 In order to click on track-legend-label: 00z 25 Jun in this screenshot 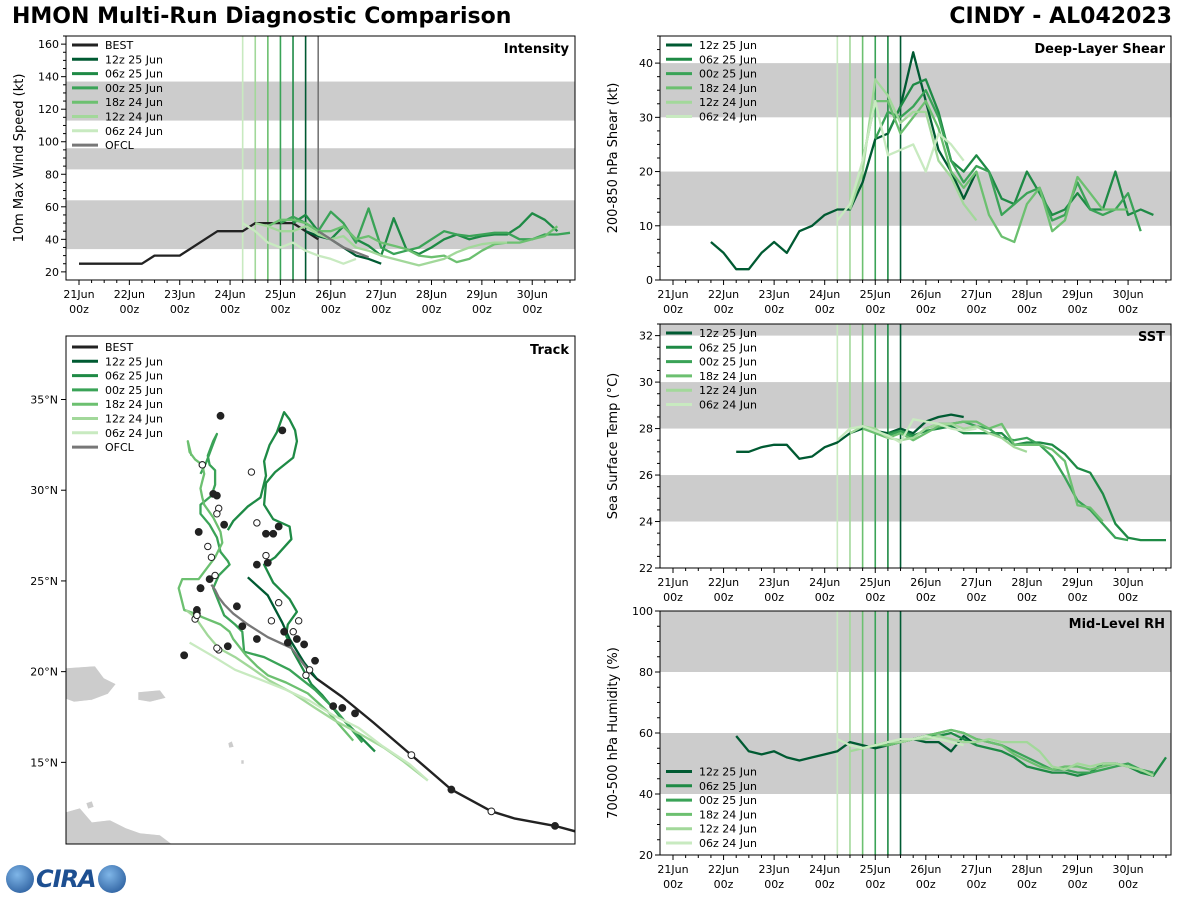, I will do `click(134, 390)`.